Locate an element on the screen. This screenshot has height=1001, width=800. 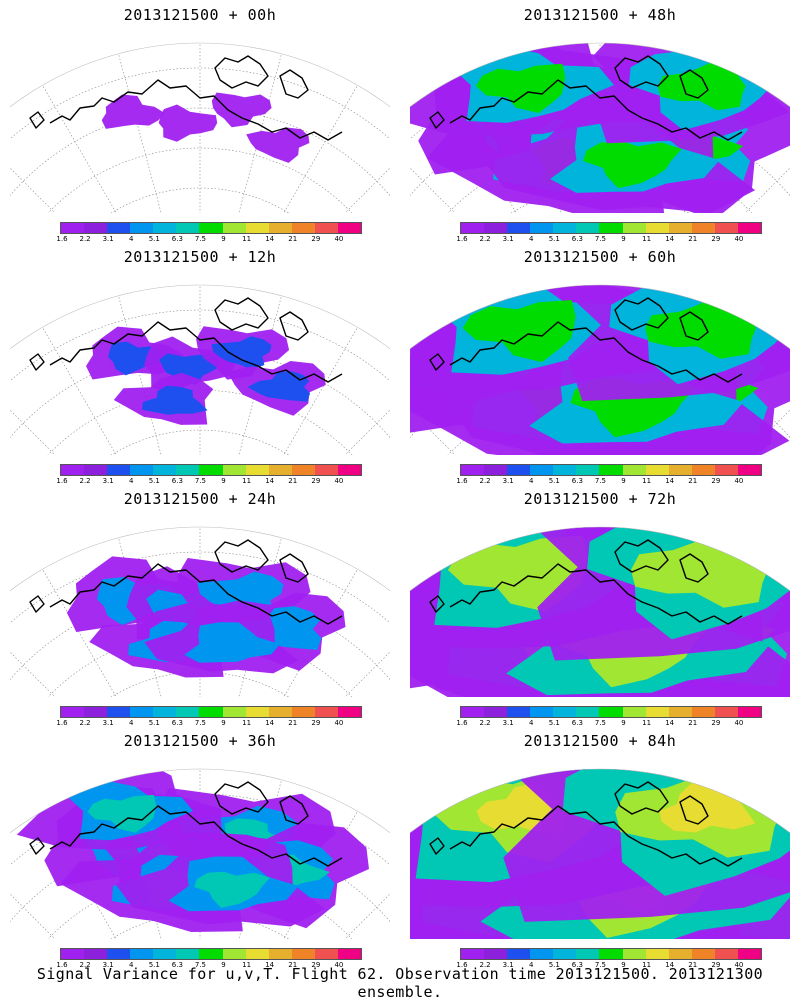
panel-title: 2013121500 + 72h is located at coordinates (600, 499).